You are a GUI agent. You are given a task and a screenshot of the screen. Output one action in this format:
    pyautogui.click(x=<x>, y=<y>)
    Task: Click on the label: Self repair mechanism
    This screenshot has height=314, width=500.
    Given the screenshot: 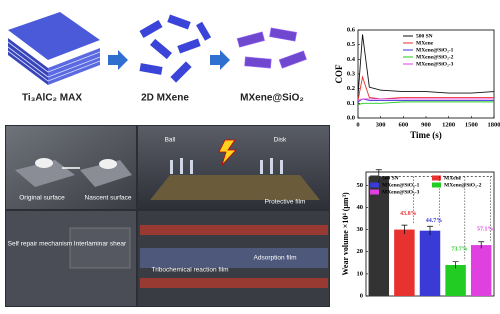 What is the action you would take?
    pyautogui.click(x=40, y=244)
    